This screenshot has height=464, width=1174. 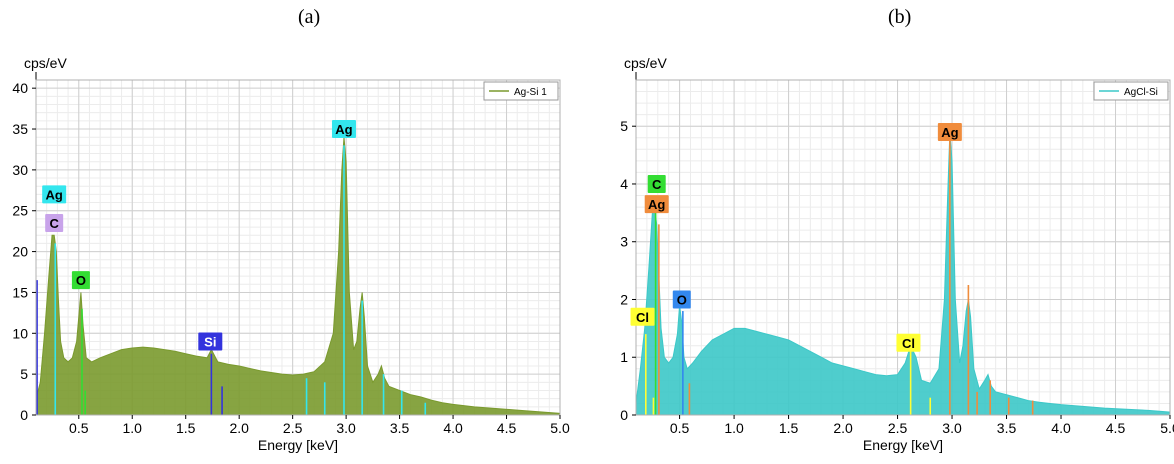 I want to click on chart-b-peak-label-text-0: C, so click(x=657, y=184).